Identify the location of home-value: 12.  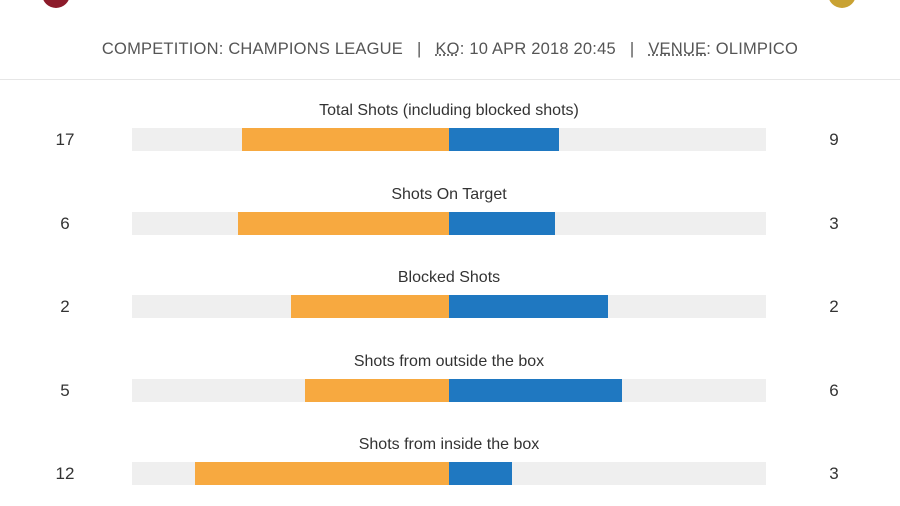
(65, 473).